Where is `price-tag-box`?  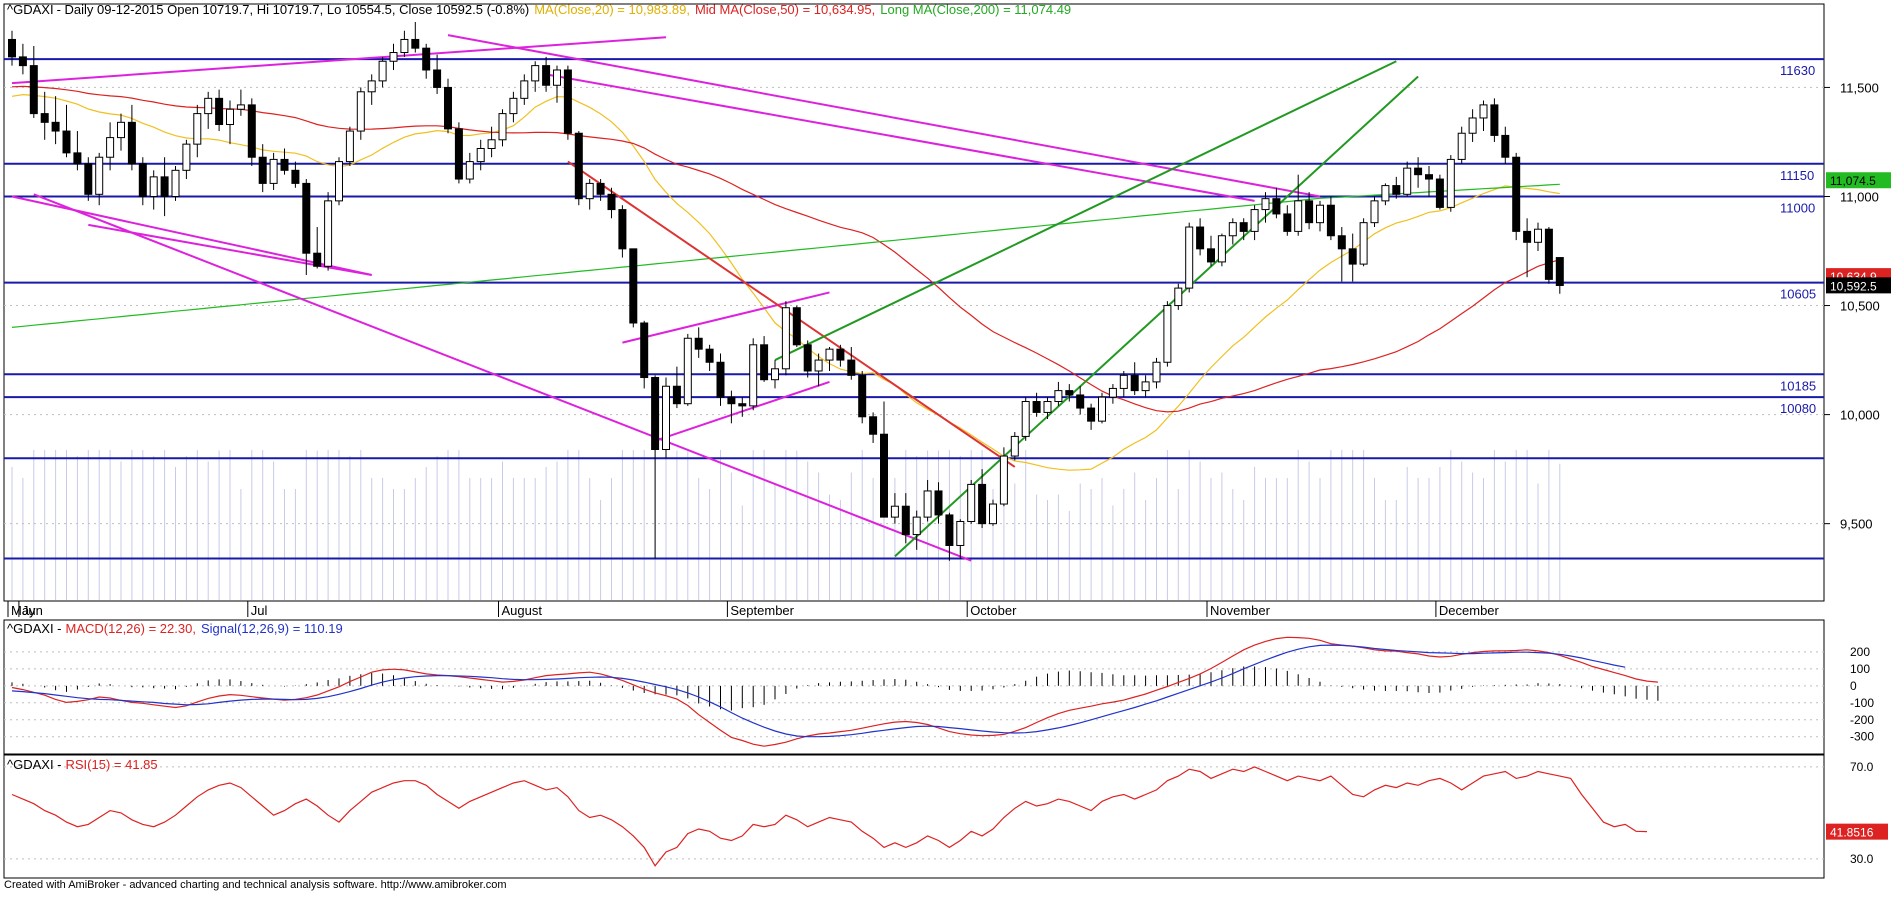
price-tag-box is located at coordinates (1858, 180).